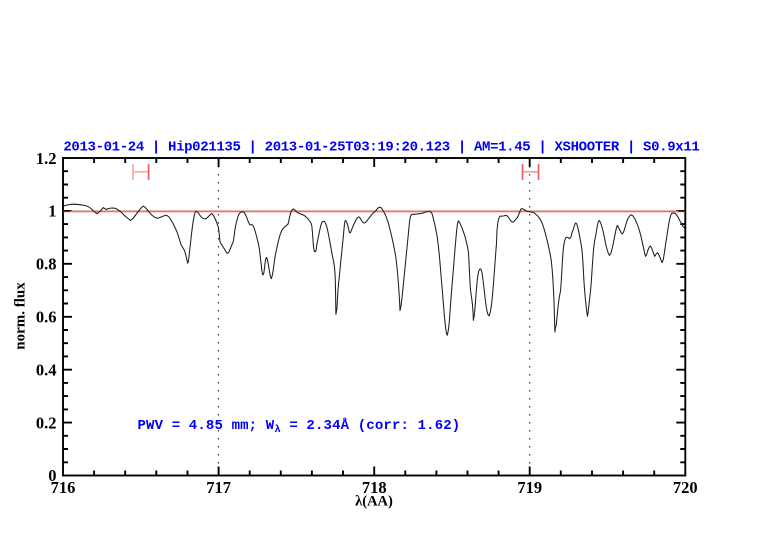 This screenshot has width=782, height=542. What do you see at coordinates (529, 487) in the screenshot?
I see `svg-text: 719` at bounding box center [529, 487].